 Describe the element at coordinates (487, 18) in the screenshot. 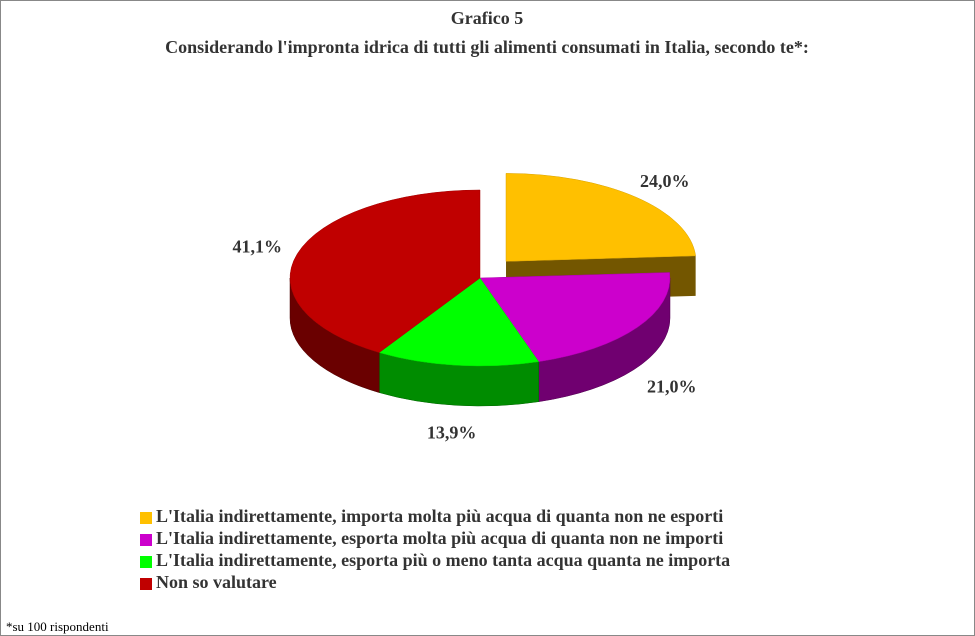

I see `chart-title: Grafico 5` at that location.